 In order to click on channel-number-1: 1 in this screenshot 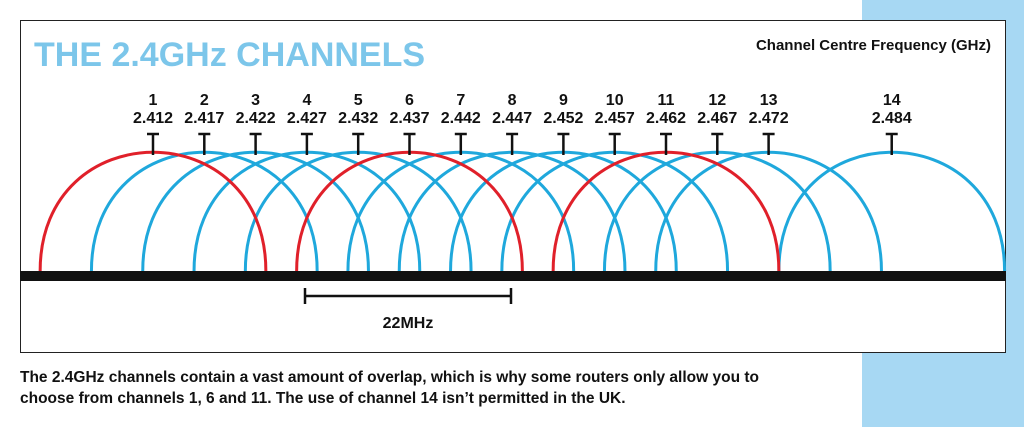, I will do `click(153, 100)`.